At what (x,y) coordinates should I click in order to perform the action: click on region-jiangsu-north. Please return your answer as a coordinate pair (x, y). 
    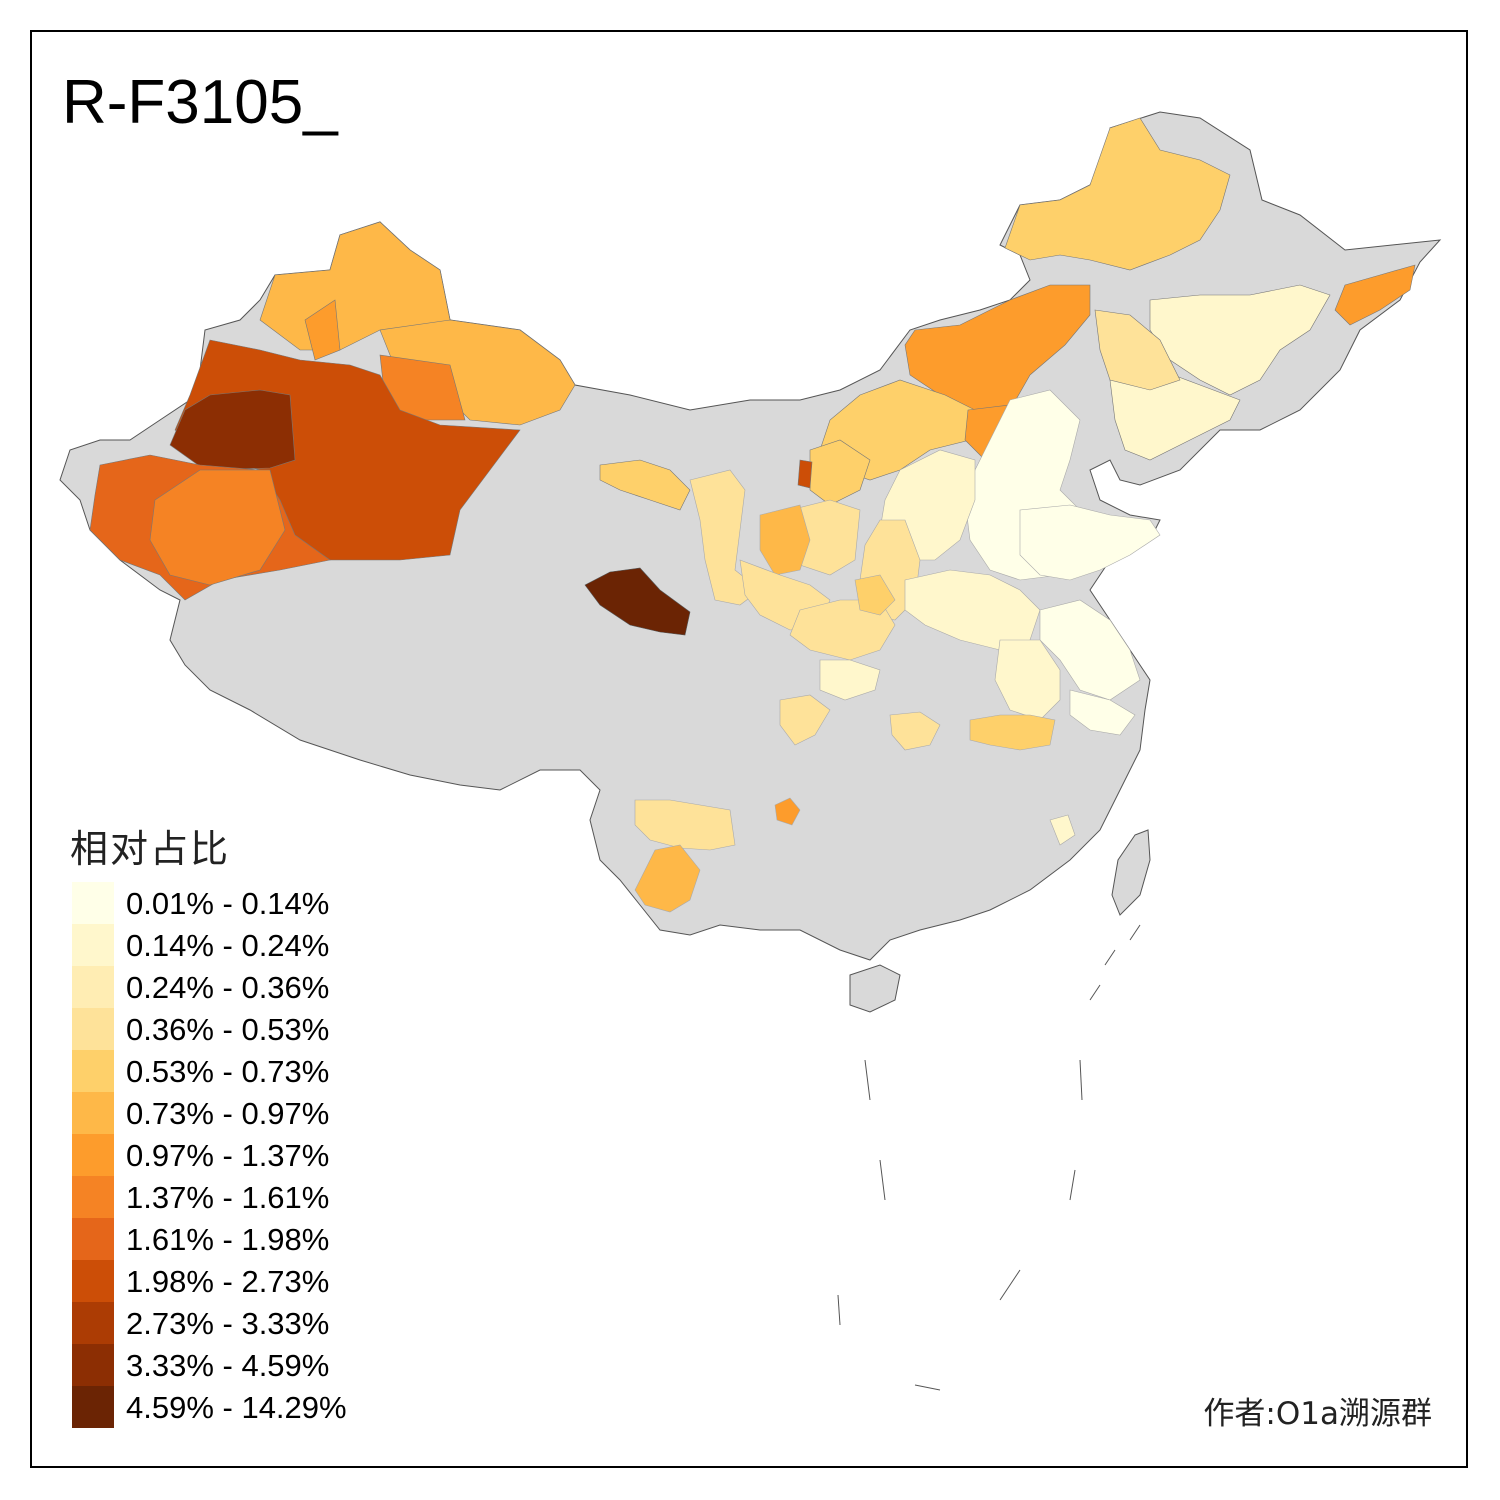
    Looking at the image, I should click on (1090, 650).